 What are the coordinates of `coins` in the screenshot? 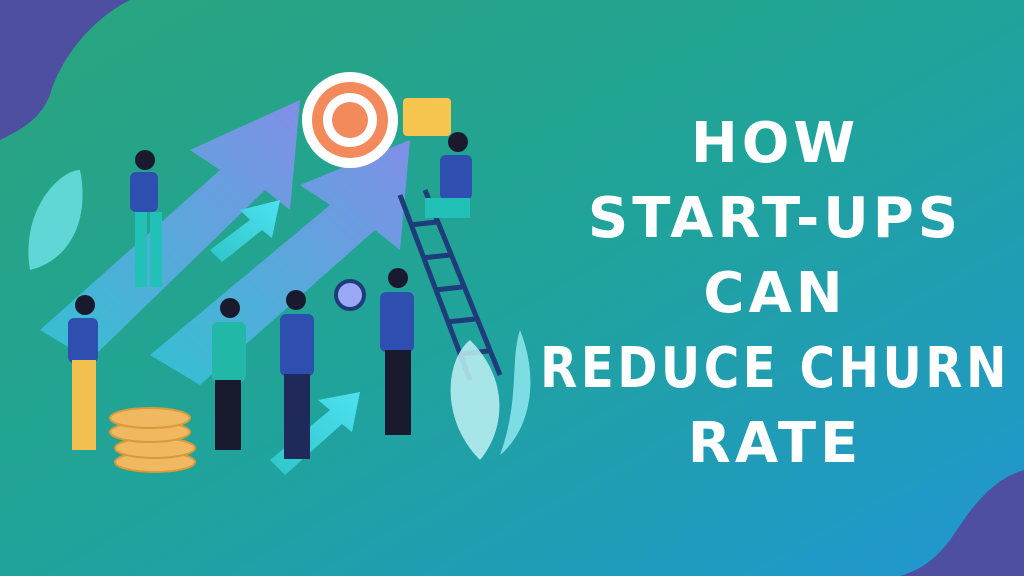 It's located at (152, 440).